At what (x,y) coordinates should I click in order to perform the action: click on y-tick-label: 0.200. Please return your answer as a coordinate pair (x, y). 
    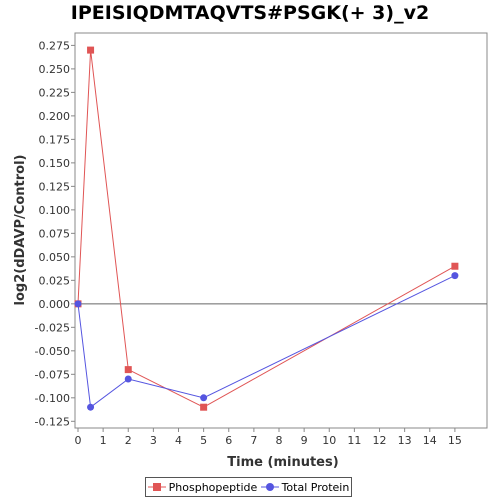
    Looking at the image, I should click on (55, 116).